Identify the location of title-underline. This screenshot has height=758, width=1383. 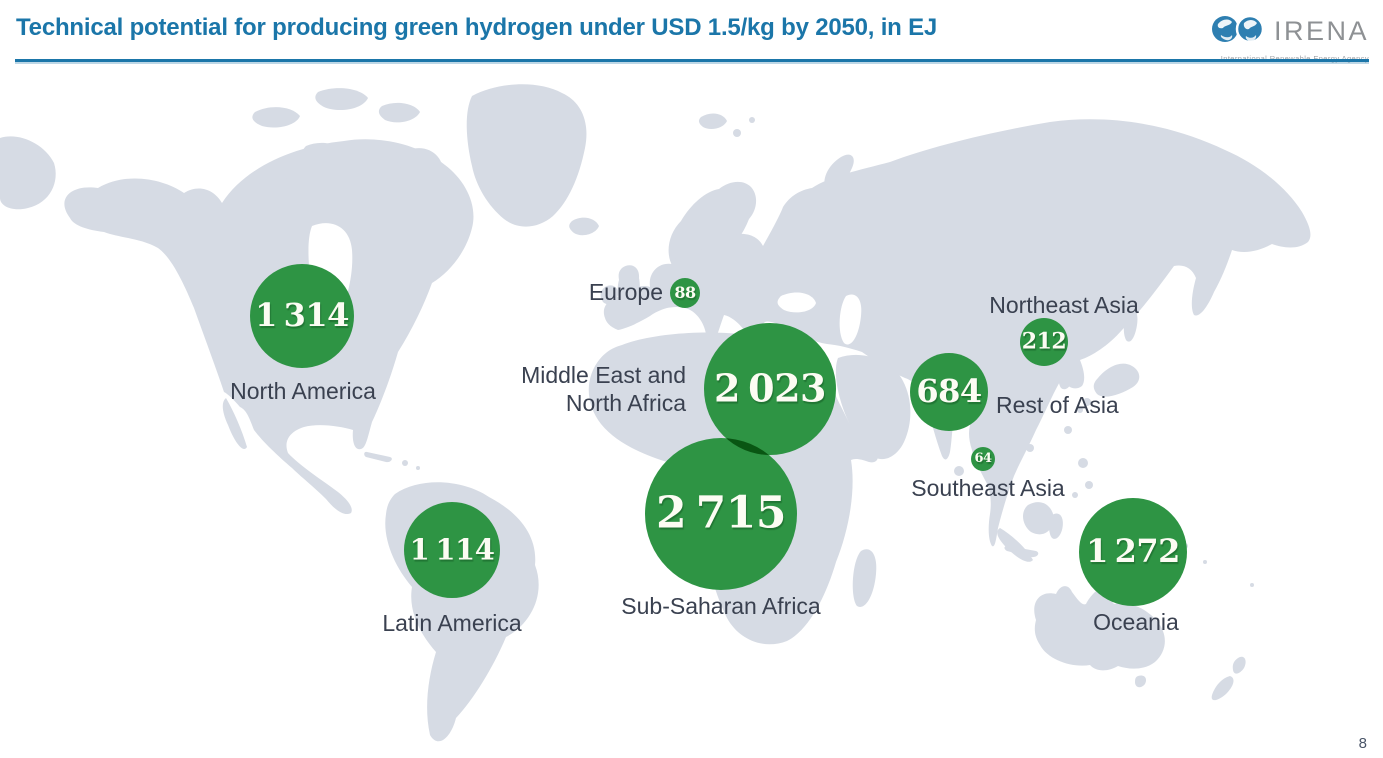
(692, 60).